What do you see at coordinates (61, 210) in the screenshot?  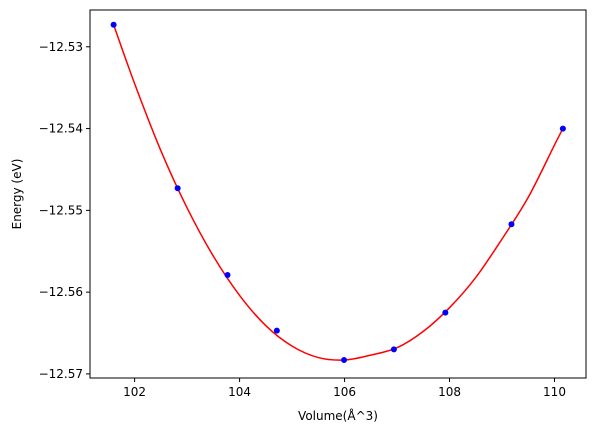 I see `y-tick-label: −12.55` at bounding box center [61, 210].